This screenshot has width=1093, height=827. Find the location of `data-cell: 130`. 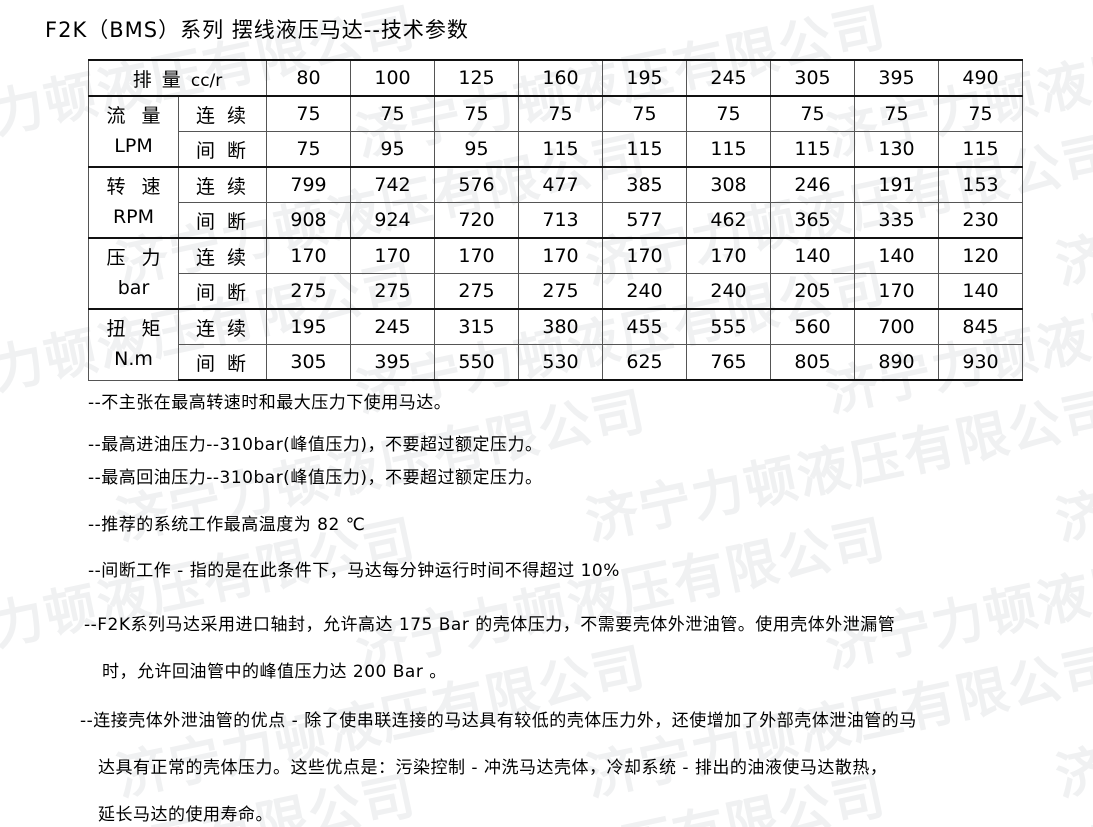

data-cell: 130 is located at coordinates (897, 149).